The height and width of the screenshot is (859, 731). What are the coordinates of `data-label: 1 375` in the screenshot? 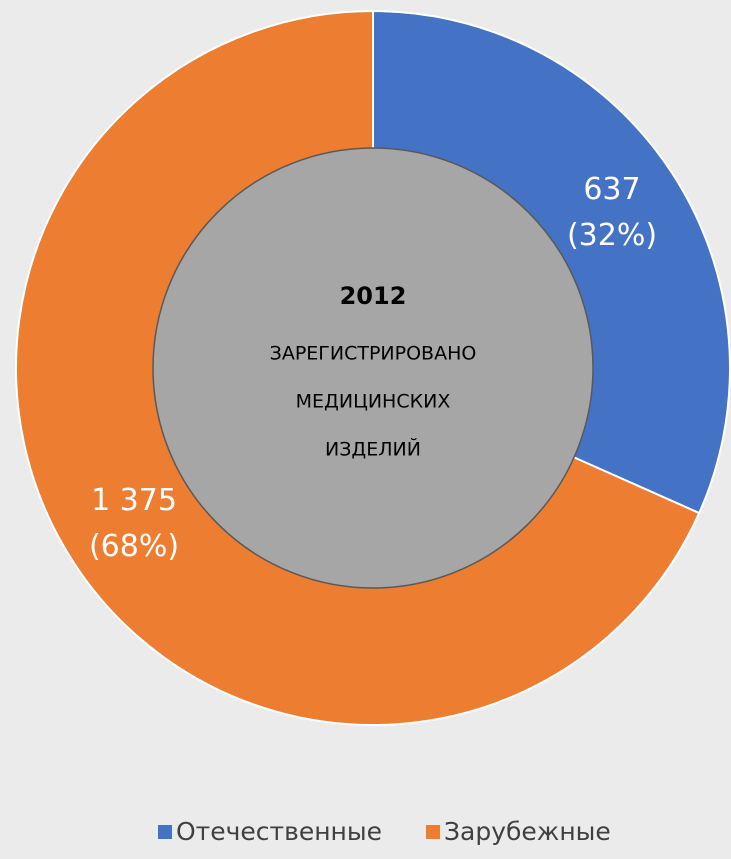 It's located at (134, 500).